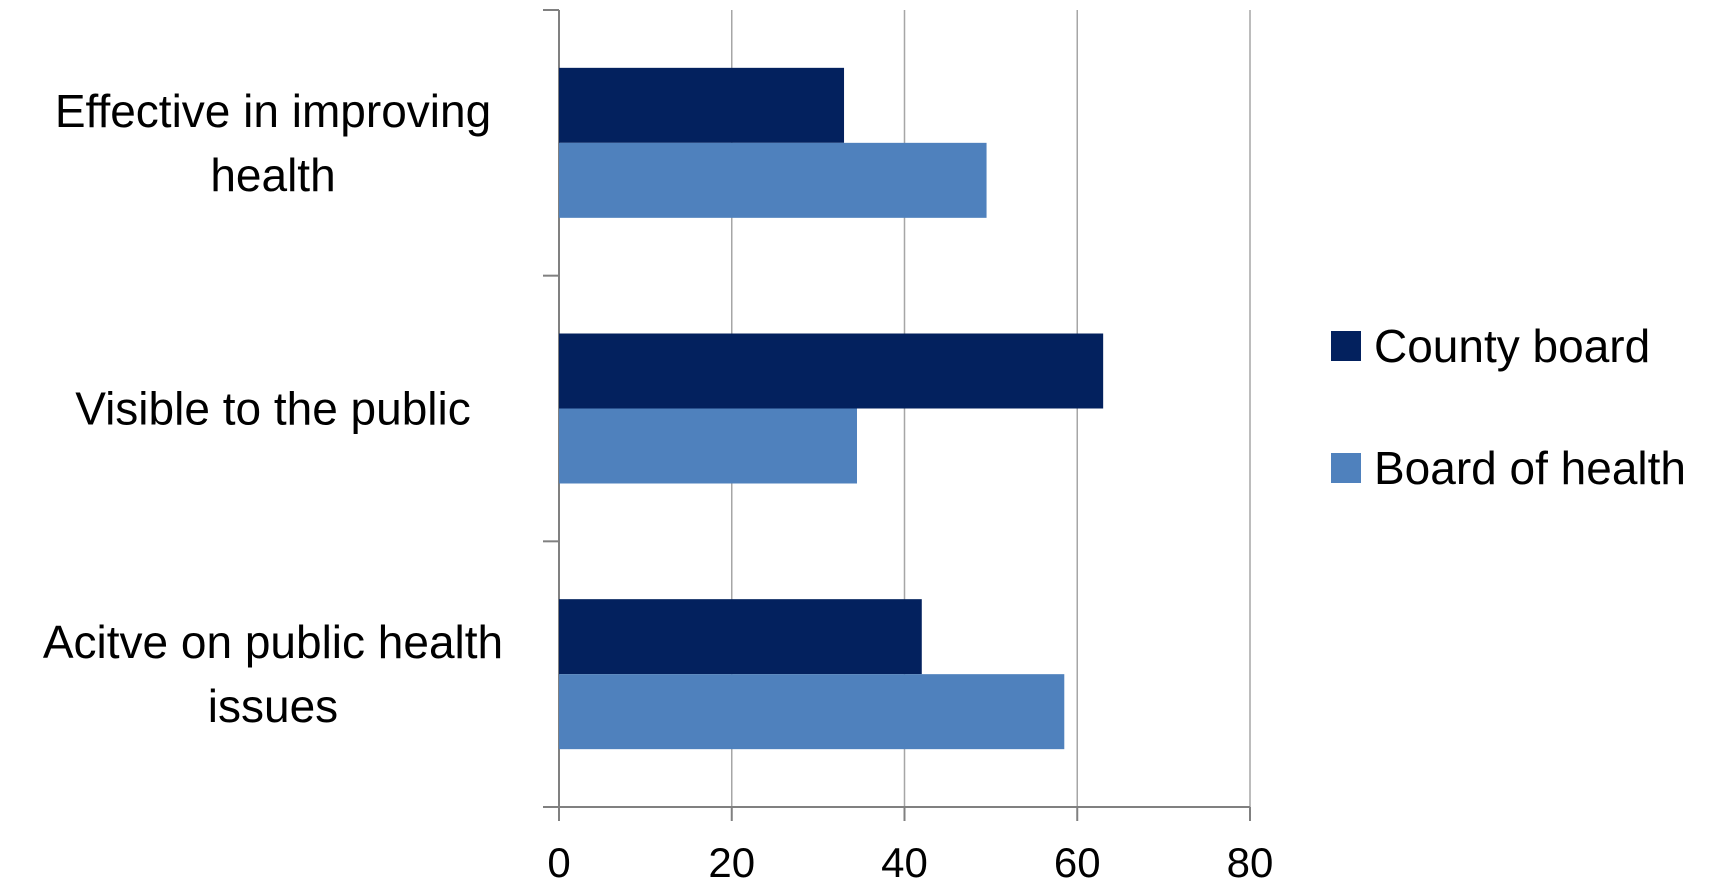 The height and width of the screenshot is (894, 1718). What do you see at coordinates (1512, 346) in the screenshot?
I see `legend-label: County board` at bounding box center [1512, 346].